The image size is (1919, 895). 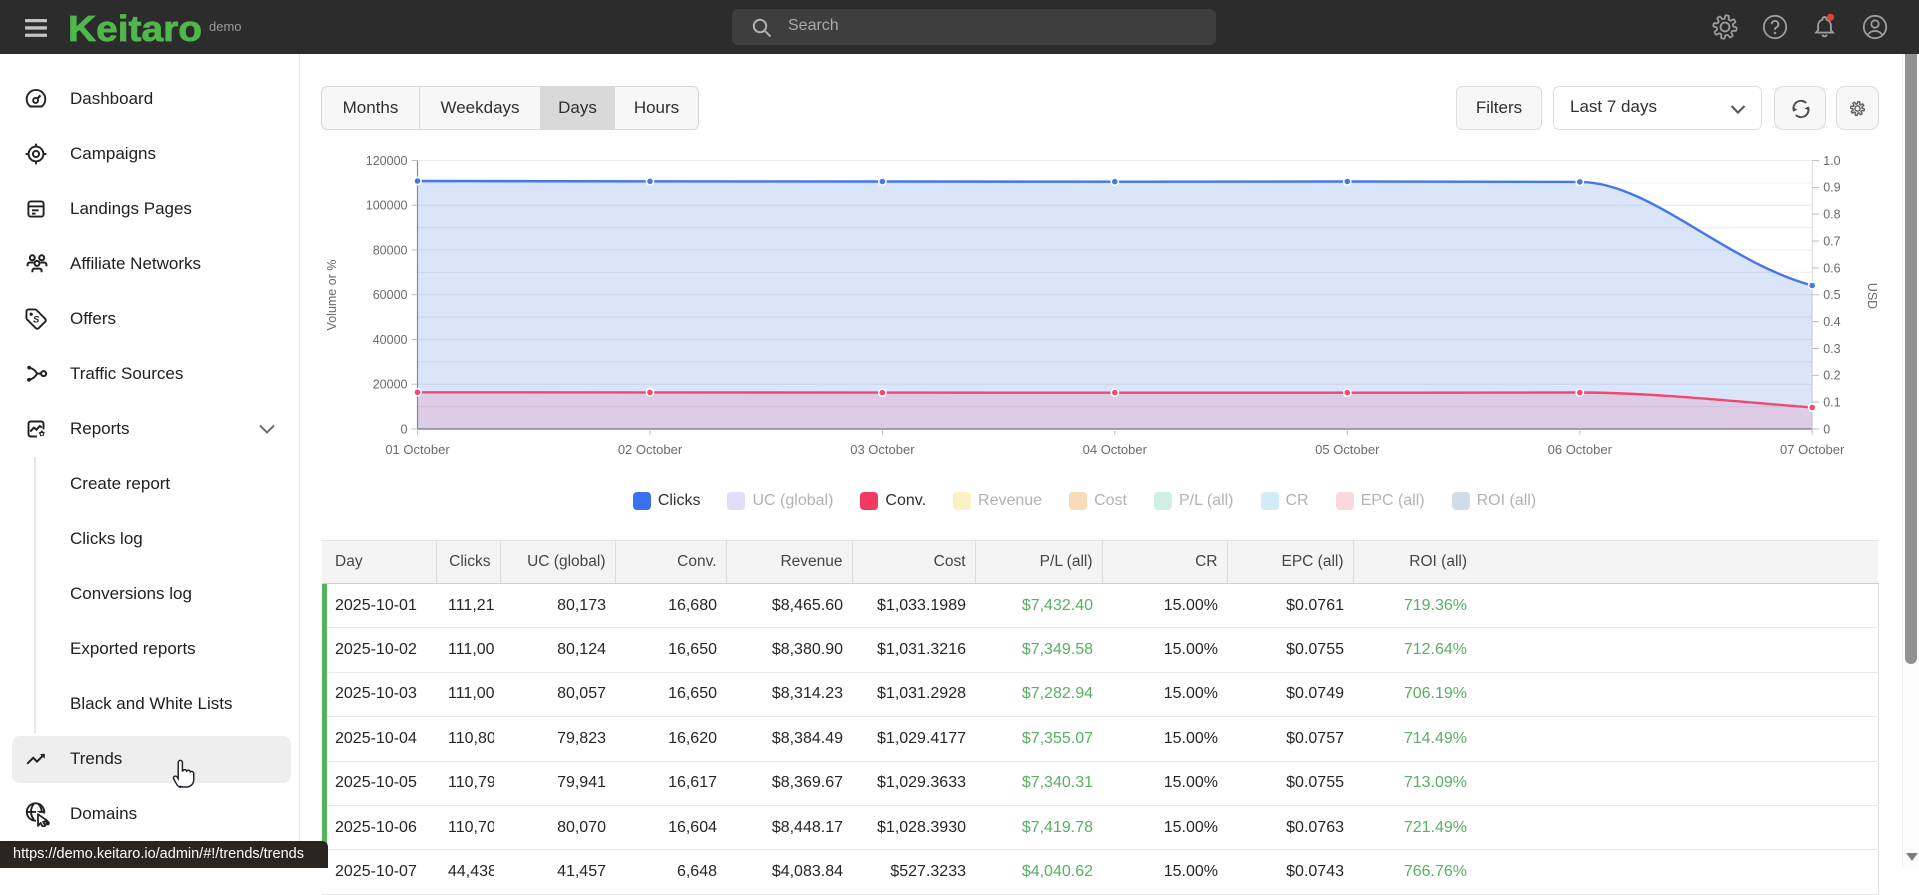 I want to click on svg-text: 40000, so click(x=390, y=340).